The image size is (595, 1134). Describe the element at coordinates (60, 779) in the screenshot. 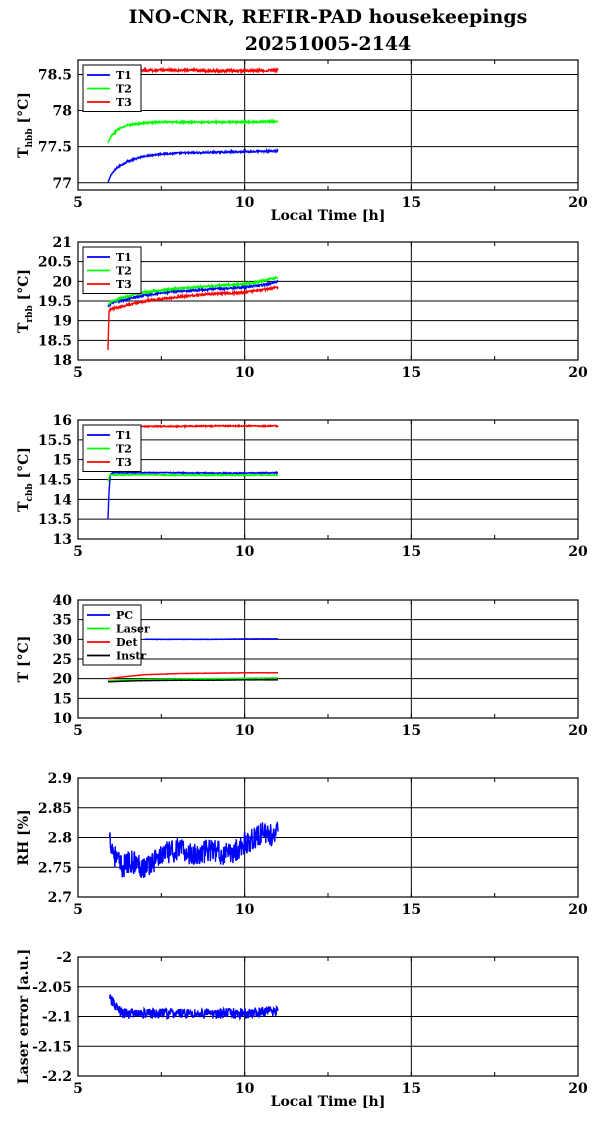

I see `y-tick-label: 2.9` at that location.